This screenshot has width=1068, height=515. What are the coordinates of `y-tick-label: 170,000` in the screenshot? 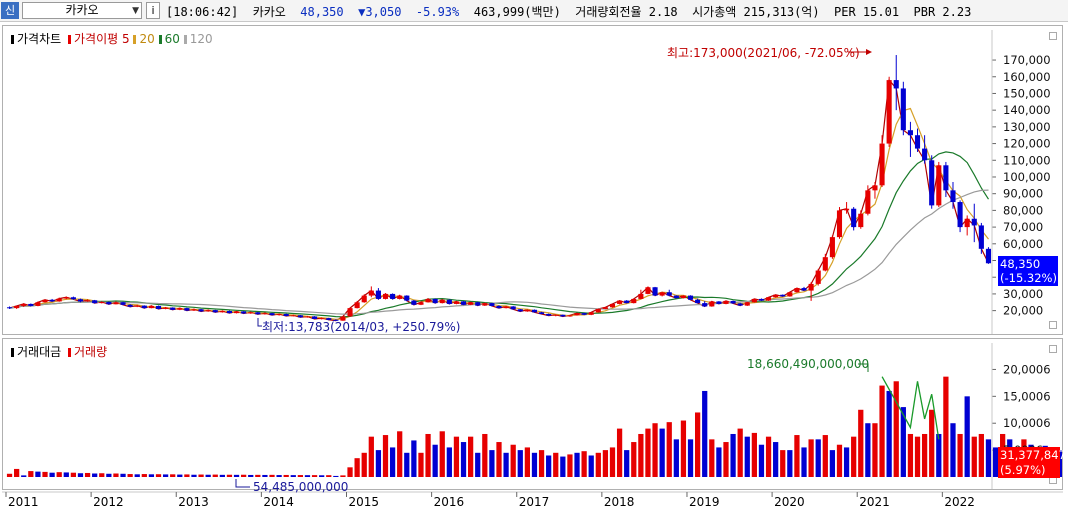 It's located at (1027, 60).